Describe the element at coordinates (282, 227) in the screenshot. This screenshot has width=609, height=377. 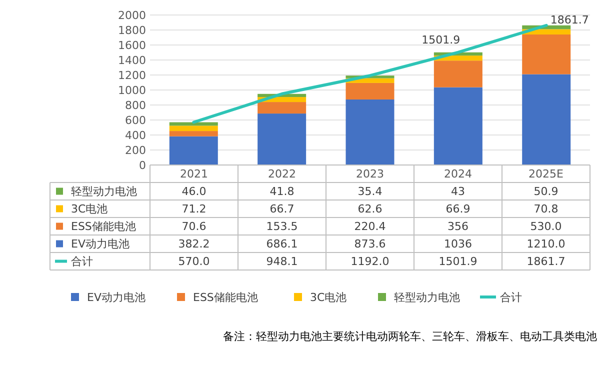
I see `data-label: 153.5` at that location.